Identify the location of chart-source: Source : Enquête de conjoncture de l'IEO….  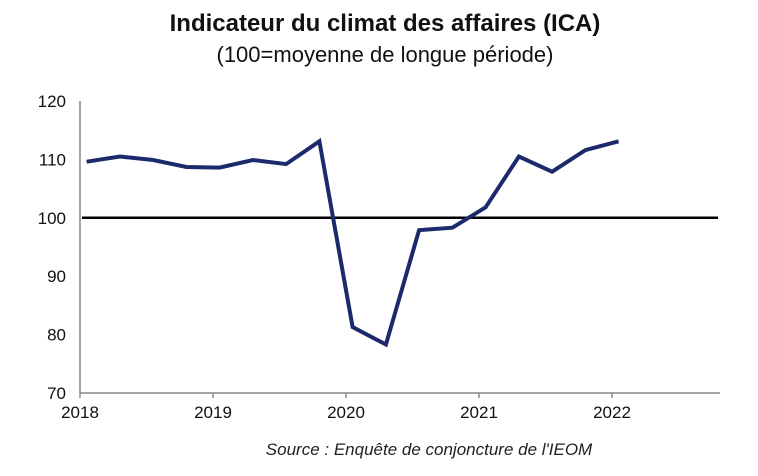
(429, 449).